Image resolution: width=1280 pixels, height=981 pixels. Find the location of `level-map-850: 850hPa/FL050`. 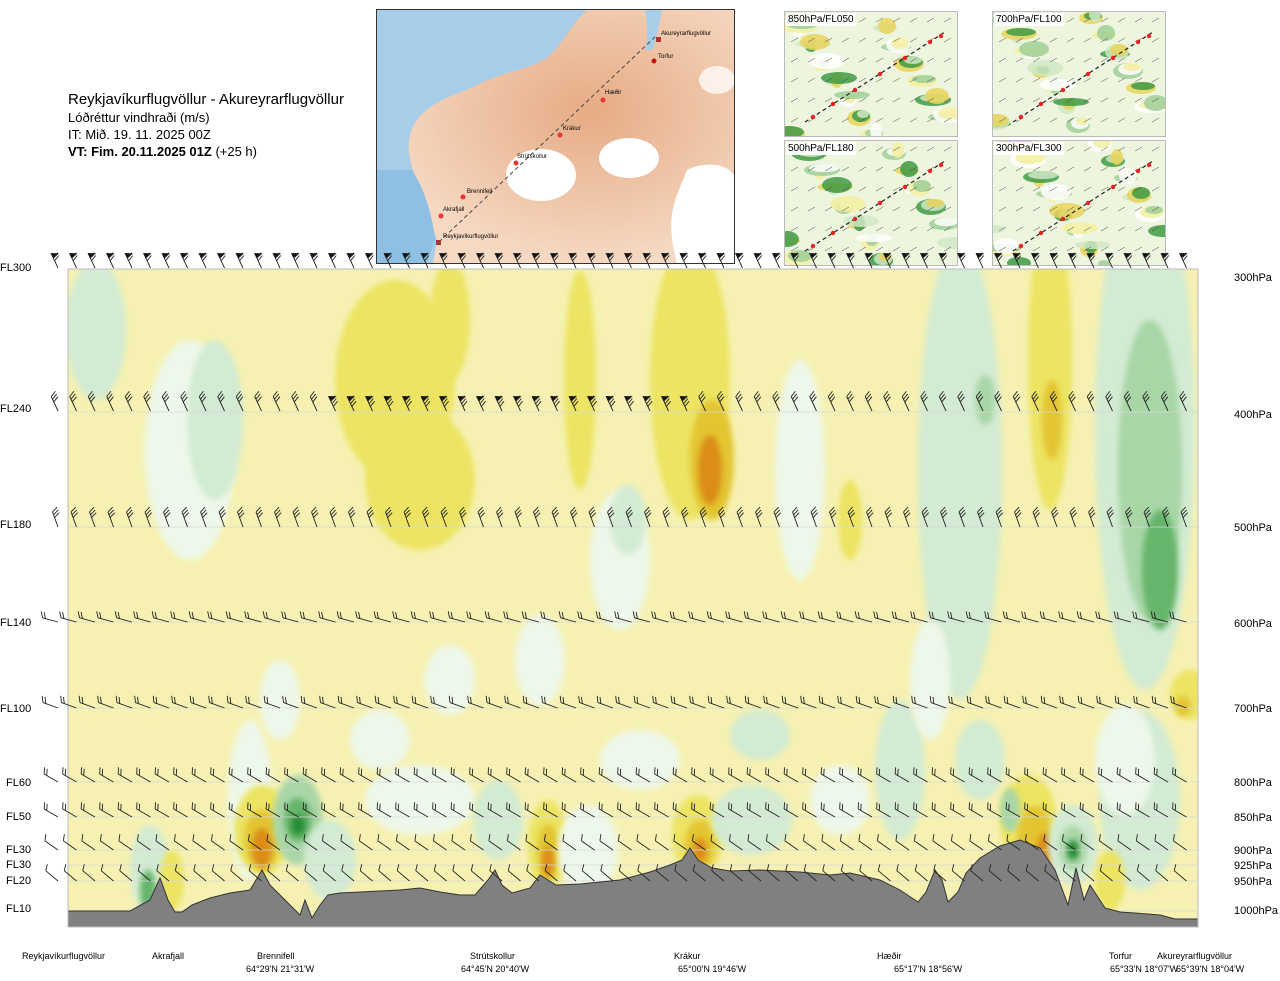

level-map-850: 850hPa/FL050 is located at coordinates (871, 74).